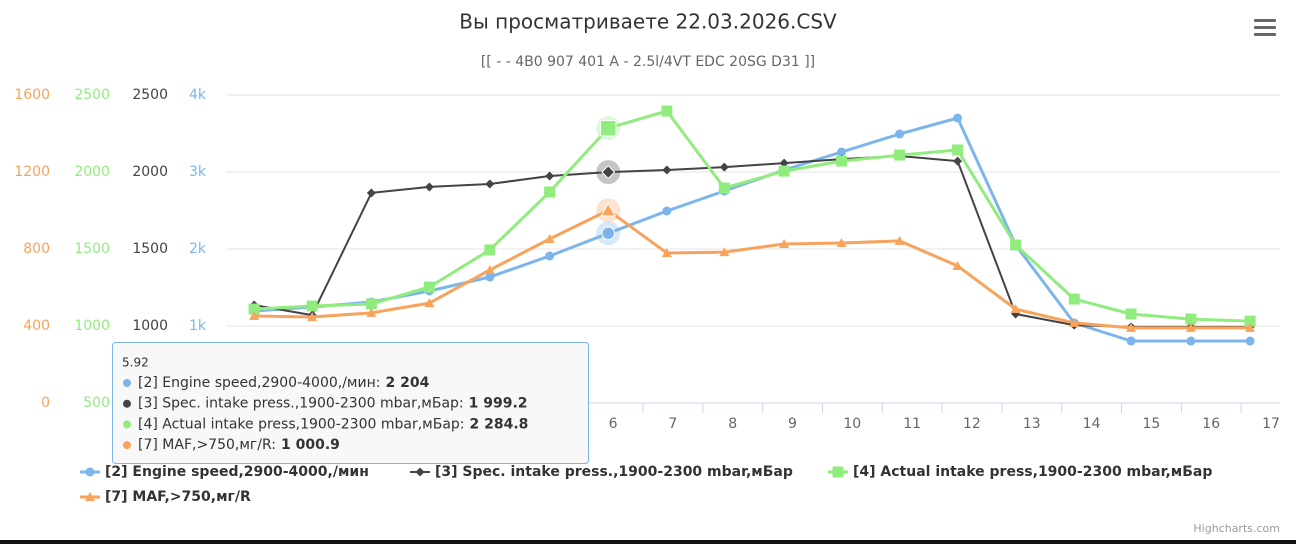  I want to click on x-tick-label: 13, so click(1032, 424).